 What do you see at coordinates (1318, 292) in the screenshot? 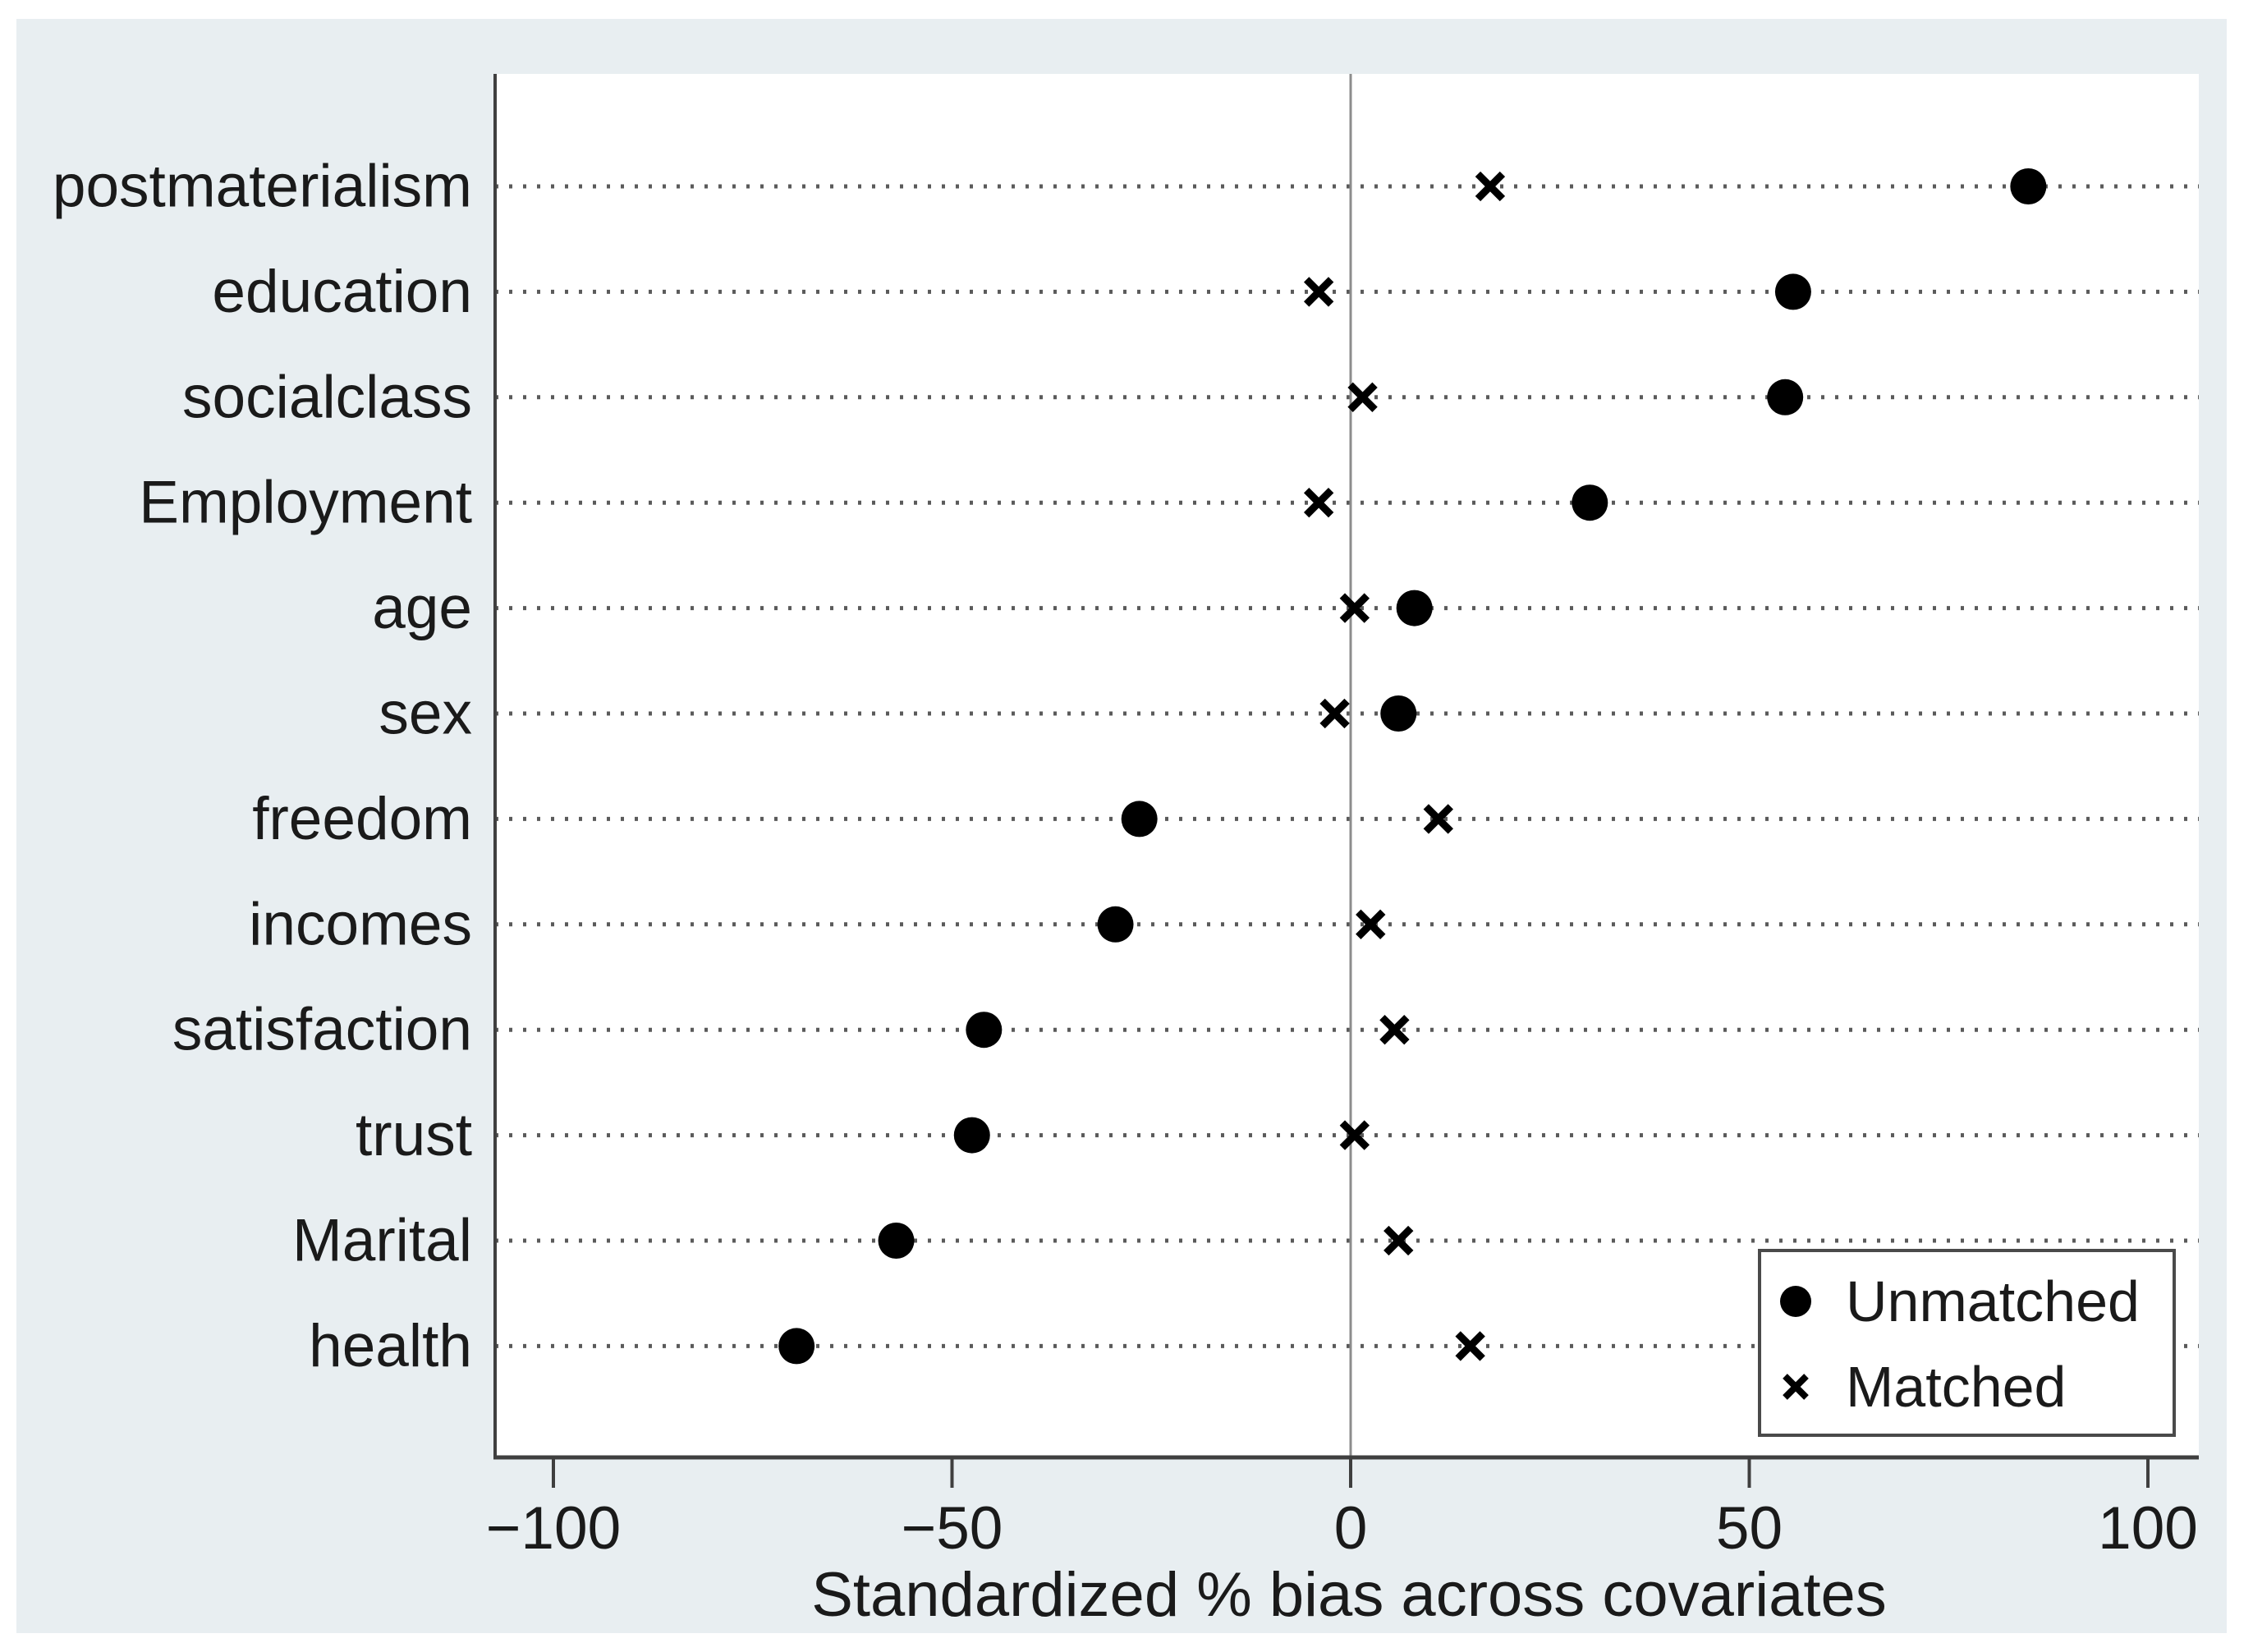
I see `matched-marker-education` at bounding box center [1318, 292].